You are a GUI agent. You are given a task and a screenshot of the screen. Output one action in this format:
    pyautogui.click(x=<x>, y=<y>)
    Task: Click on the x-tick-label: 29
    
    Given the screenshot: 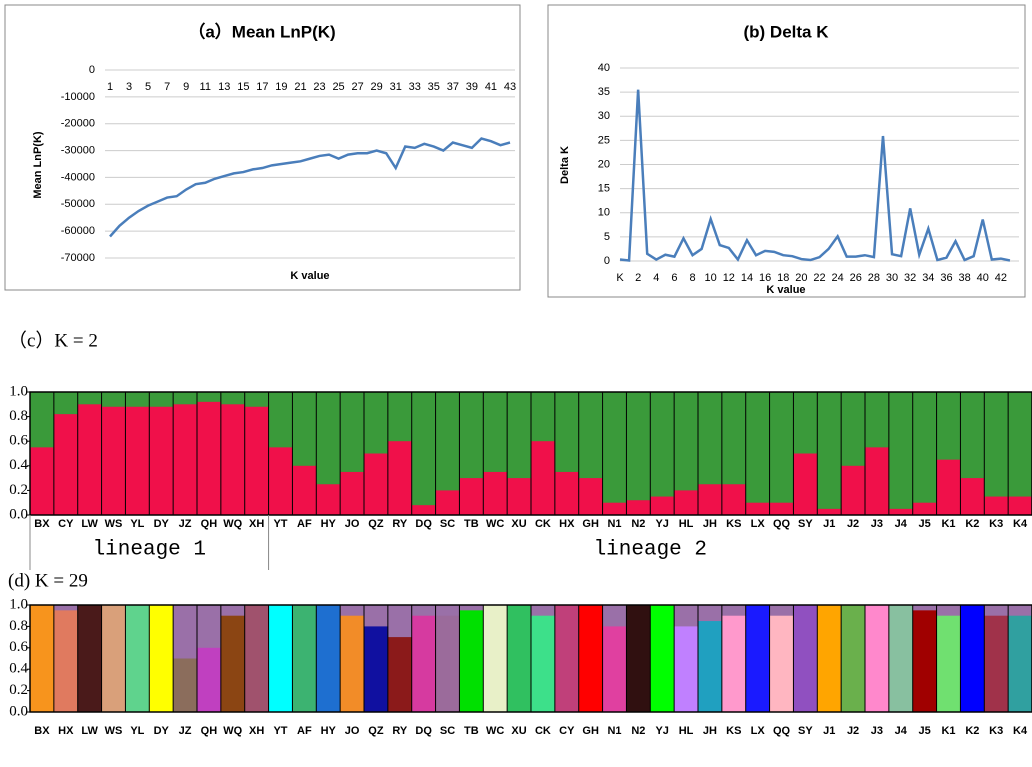 What is the action you would take?
    pyautogui.click(x=377, y=87)
    